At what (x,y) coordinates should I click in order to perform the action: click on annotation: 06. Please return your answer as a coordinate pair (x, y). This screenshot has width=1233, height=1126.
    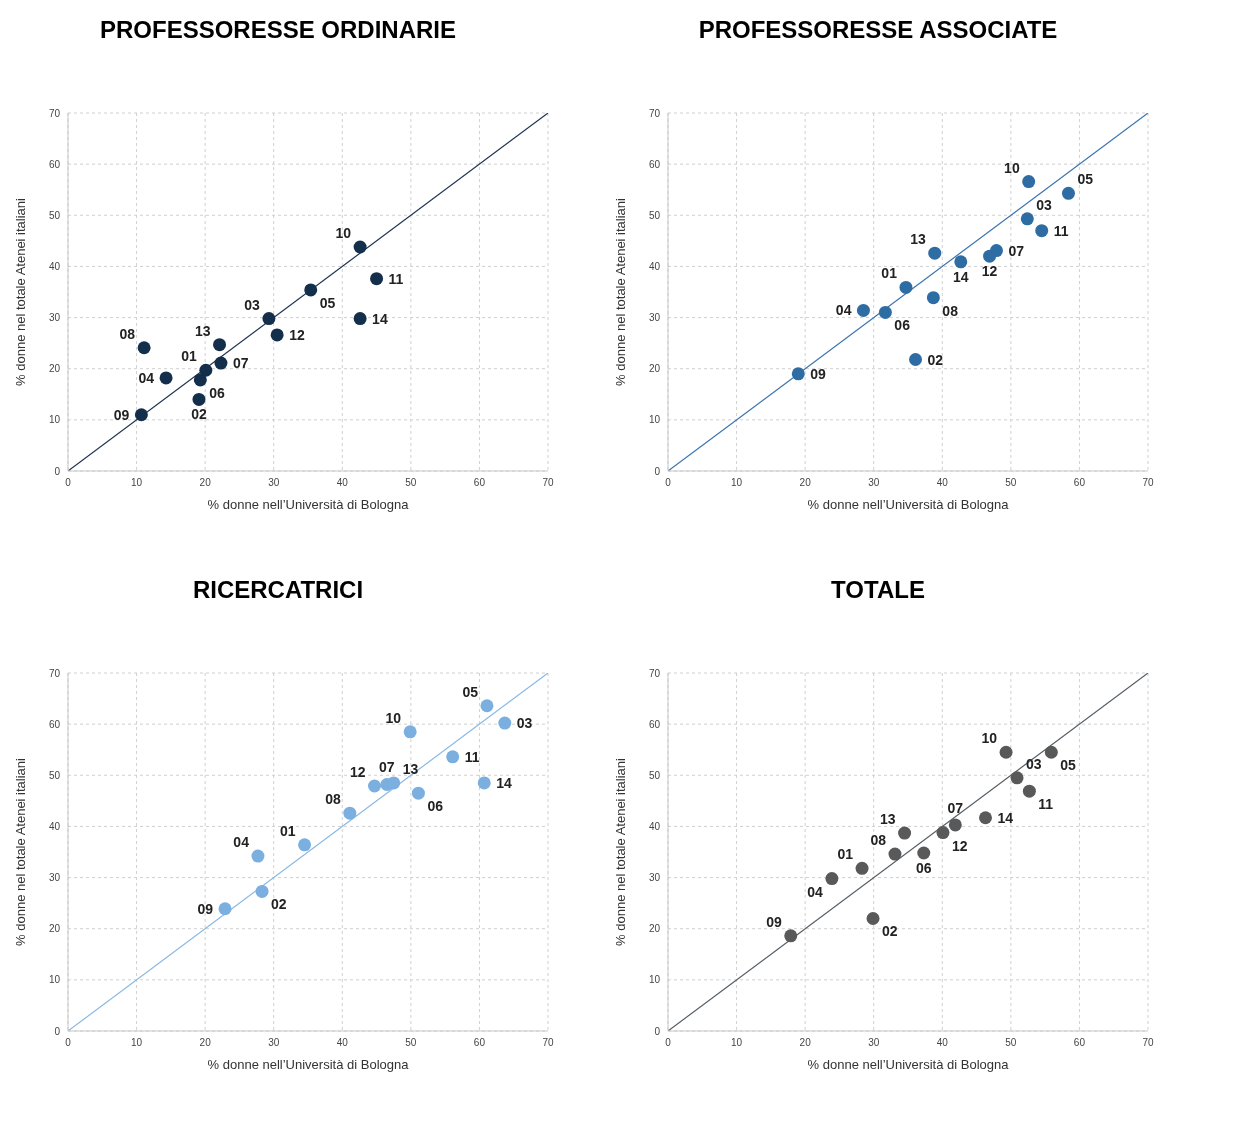
    Looking at the image, I should click on (435, 806).